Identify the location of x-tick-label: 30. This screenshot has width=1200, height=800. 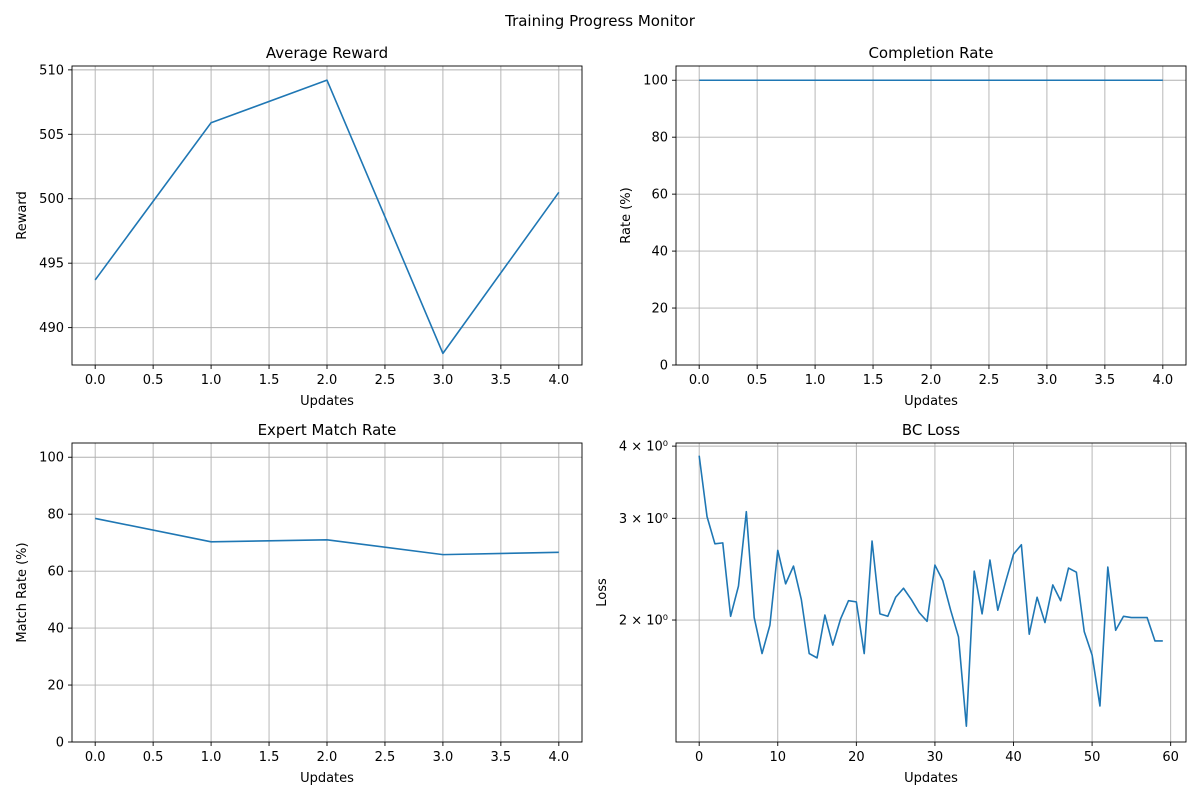
(935, 757).